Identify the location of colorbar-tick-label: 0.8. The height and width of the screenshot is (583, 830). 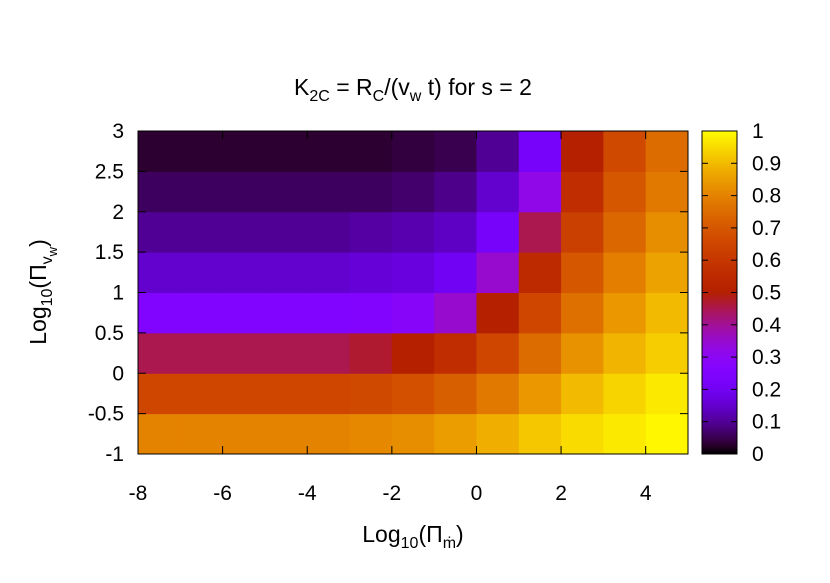
(766, 196).